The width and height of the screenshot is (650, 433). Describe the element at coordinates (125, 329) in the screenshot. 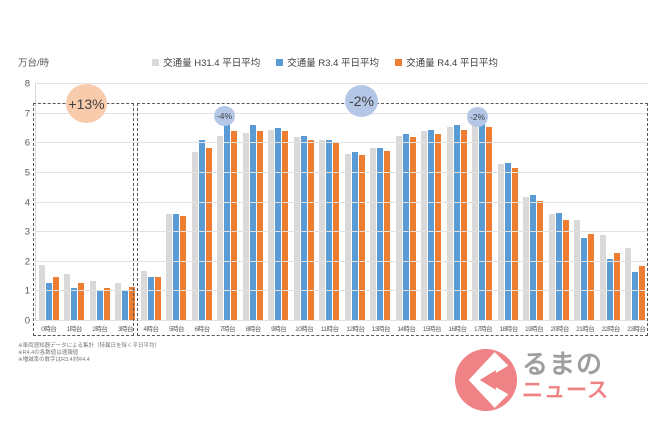

I see `x-tick-label: 3時台` at that location.